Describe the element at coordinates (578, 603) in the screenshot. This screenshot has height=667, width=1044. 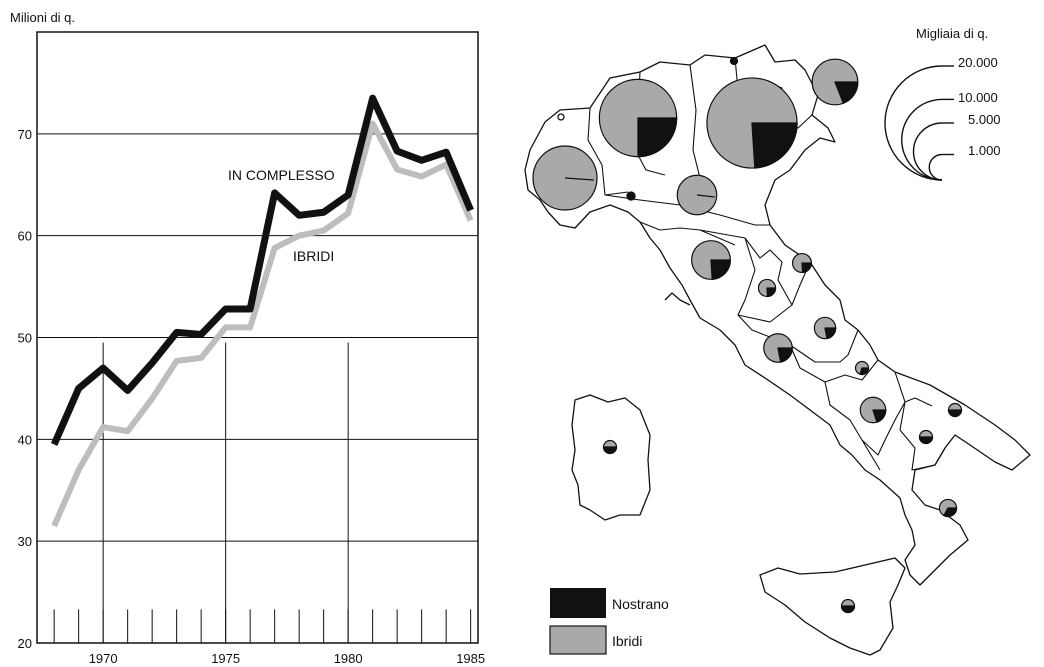
I see `legend-swatch-nostrano` at that location.